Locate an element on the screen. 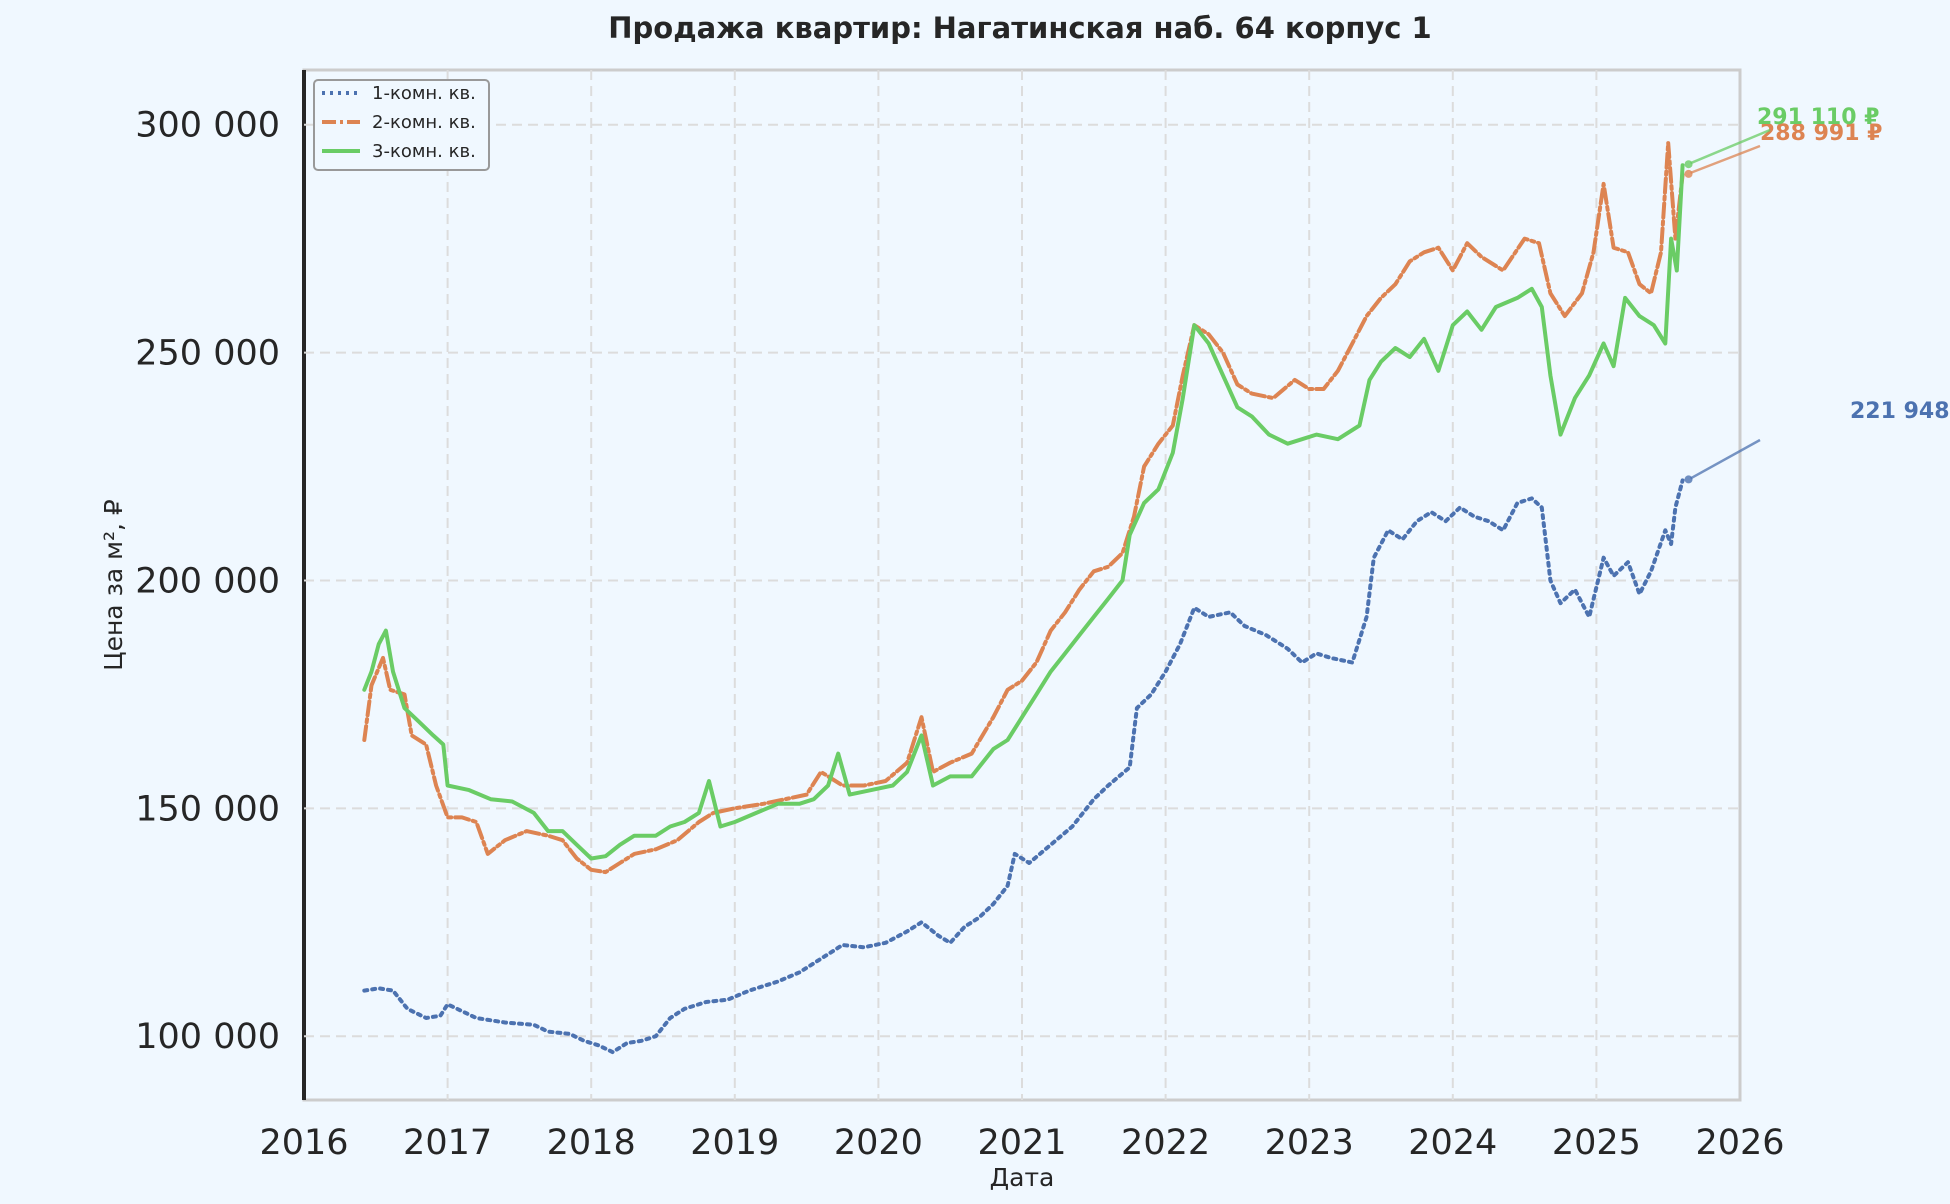  legend-box is located at coordinates (401, 125).